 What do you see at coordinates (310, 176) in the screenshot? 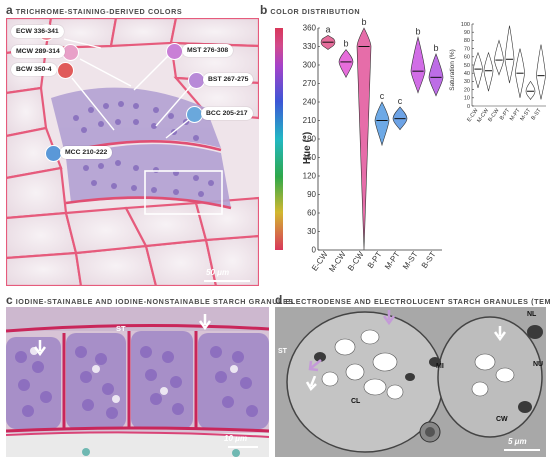
I see `hue-y-tick-label: 120` at bounding box center [310, 176].